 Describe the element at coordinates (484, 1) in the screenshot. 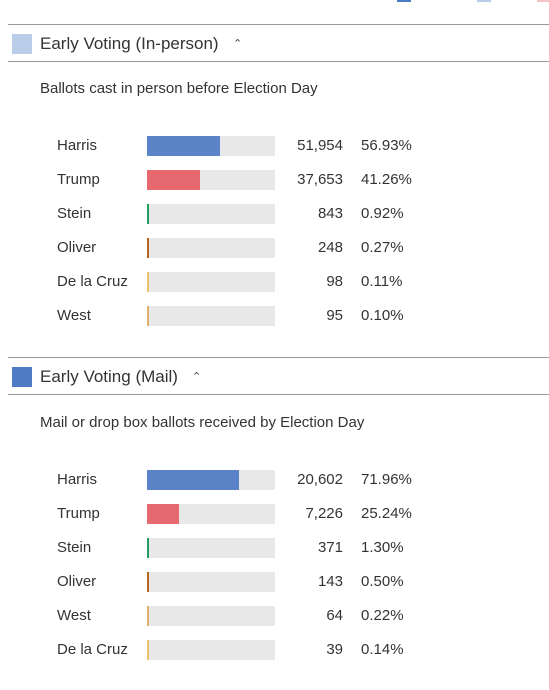

I see `legend-swatch-light` at that location.